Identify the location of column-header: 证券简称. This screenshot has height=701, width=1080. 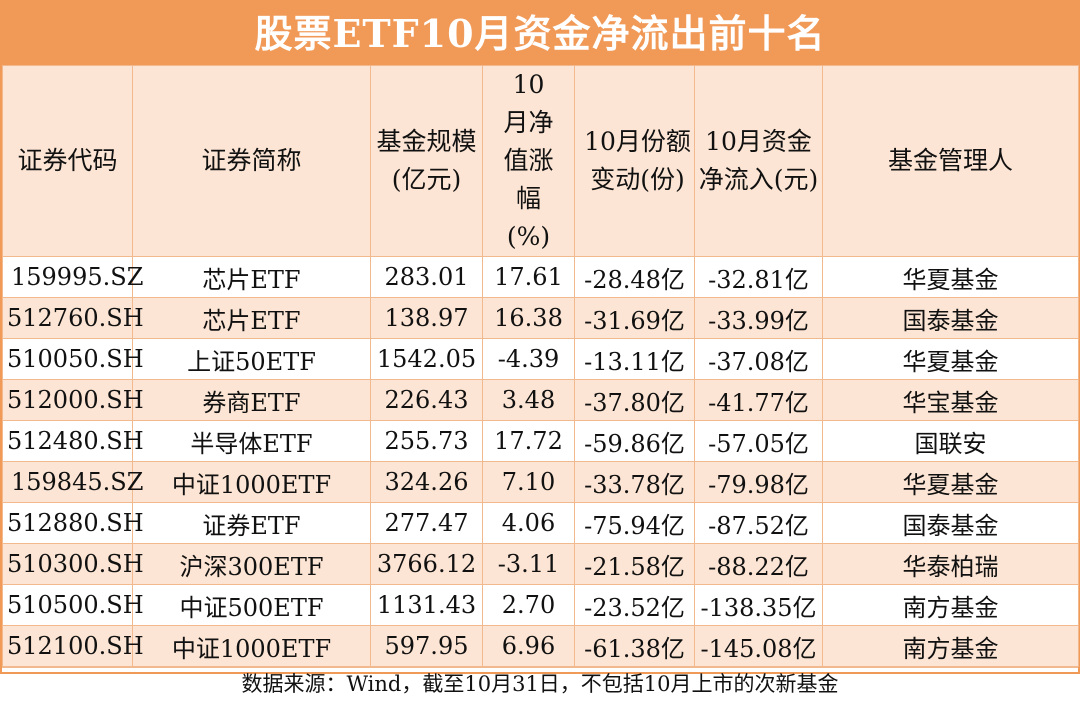
(251, 161).